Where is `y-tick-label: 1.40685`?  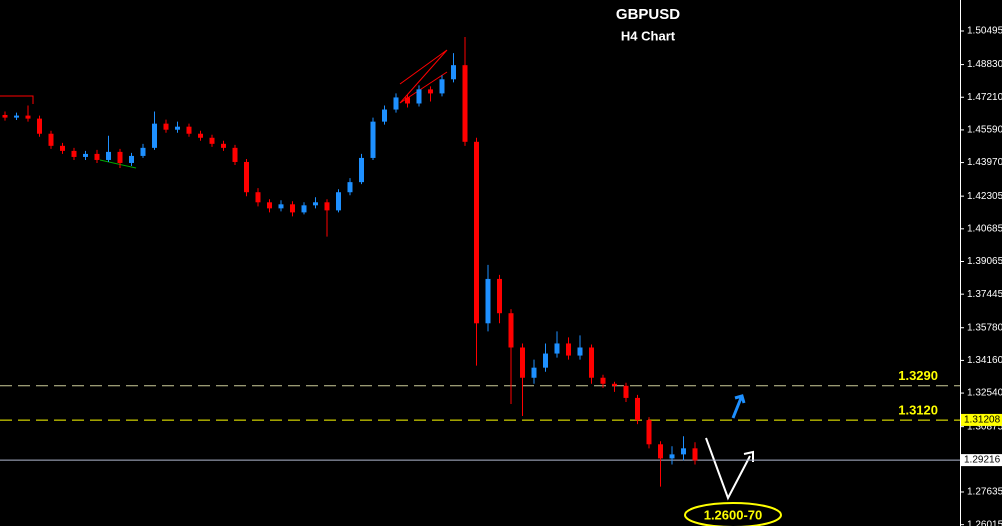
y-tick-label: 1.40685 is located at coordinates (984, 228).